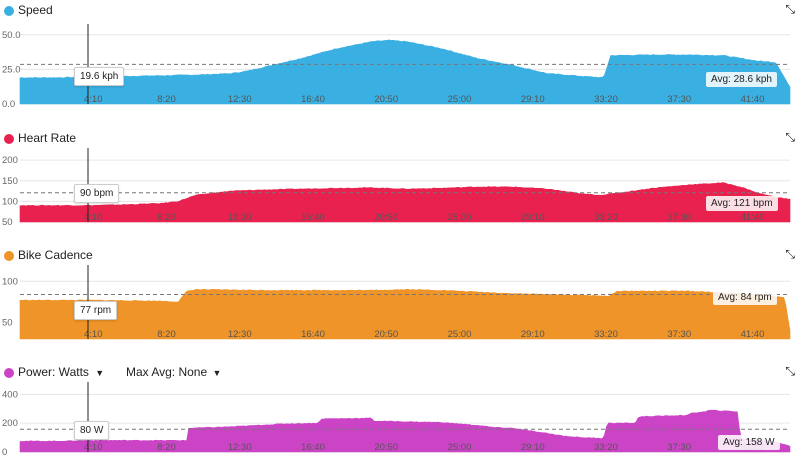 Image resolution: width=801 pixels, height=466 pixels. I want to click on speed-title: Speed, so click(35, 10).